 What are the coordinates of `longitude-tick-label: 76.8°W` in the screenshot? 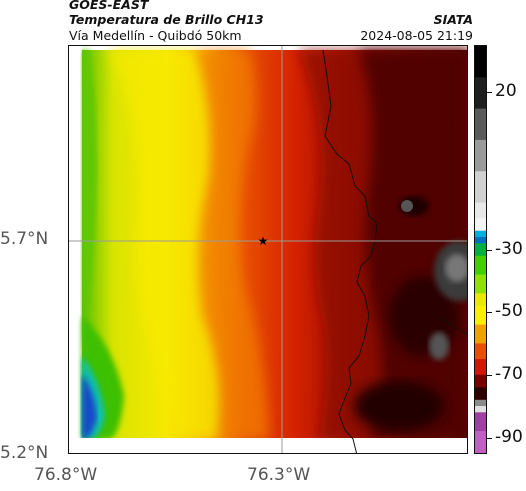 It's located at (66, 475).